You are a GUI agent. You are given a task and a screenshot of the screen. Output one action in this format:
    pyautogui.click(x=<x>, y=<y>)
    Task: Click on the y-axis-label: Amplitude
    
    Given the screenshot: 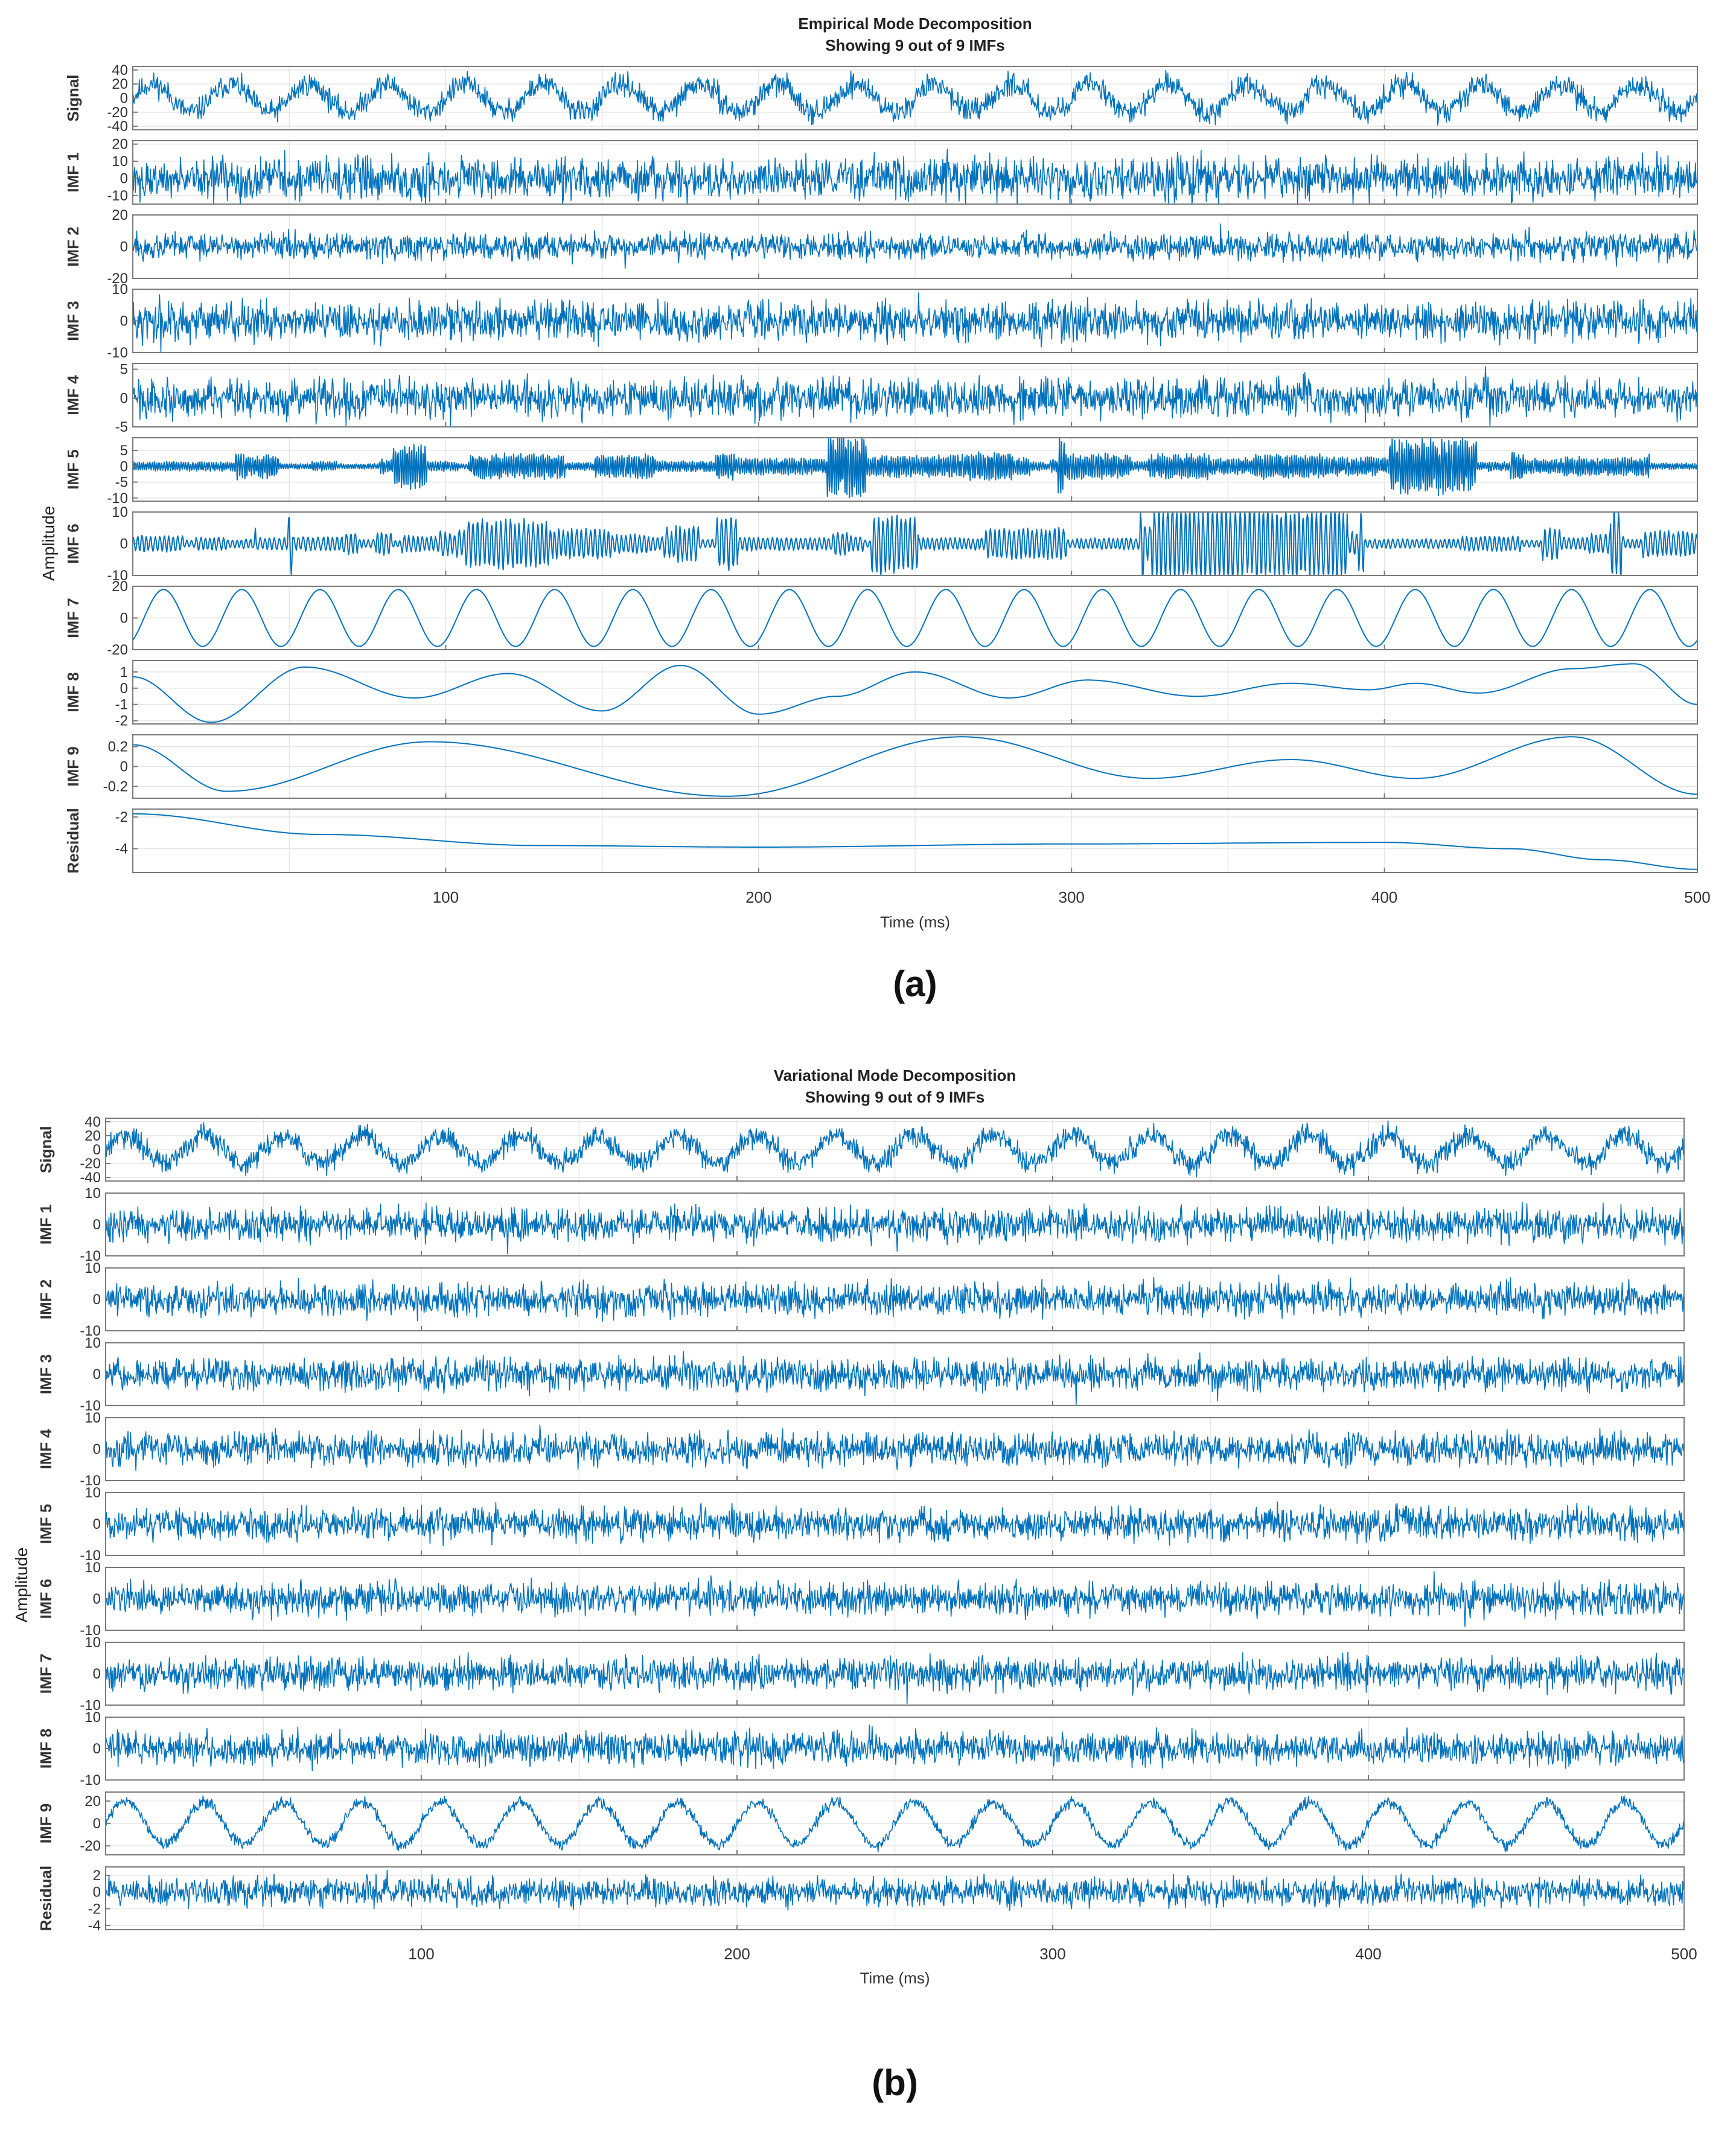 What is the action you would take?
    pyautogui.click(x=21, y=1585)
    